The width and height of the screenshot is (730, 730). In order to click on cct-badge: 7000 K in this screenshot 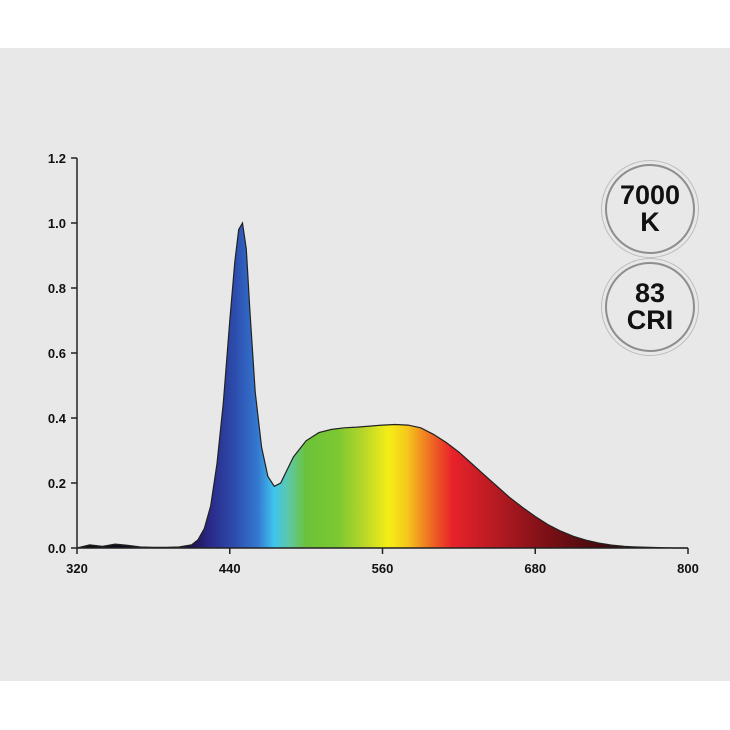, I will do `click(650, 209)`.